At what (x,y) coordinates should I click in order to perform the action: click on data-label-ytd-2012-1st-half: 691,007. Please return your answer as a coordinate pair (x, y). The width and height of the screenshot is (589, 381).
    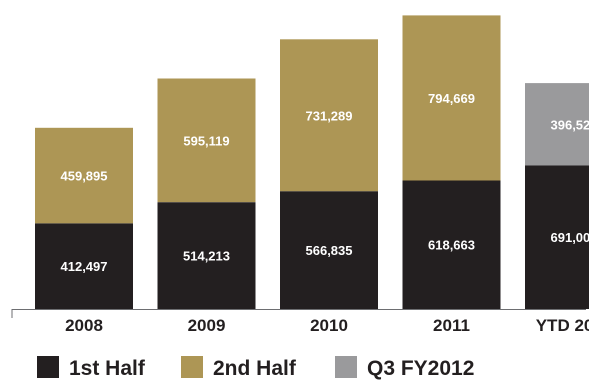
    Looking at the image, I should click on (570, 237).